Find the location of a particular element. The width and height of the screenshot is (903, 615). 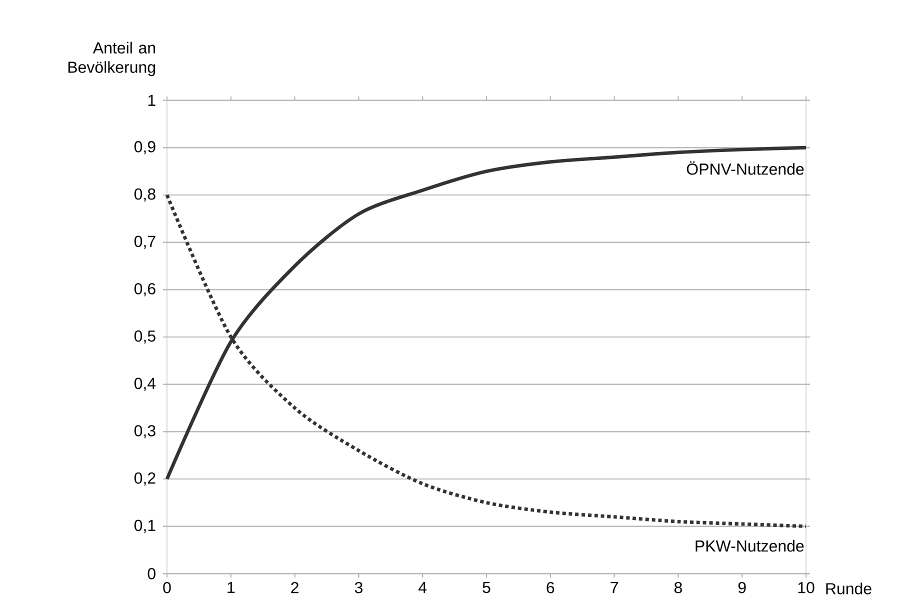

x-tick-label: 7 is located at coordinates (614, 587).